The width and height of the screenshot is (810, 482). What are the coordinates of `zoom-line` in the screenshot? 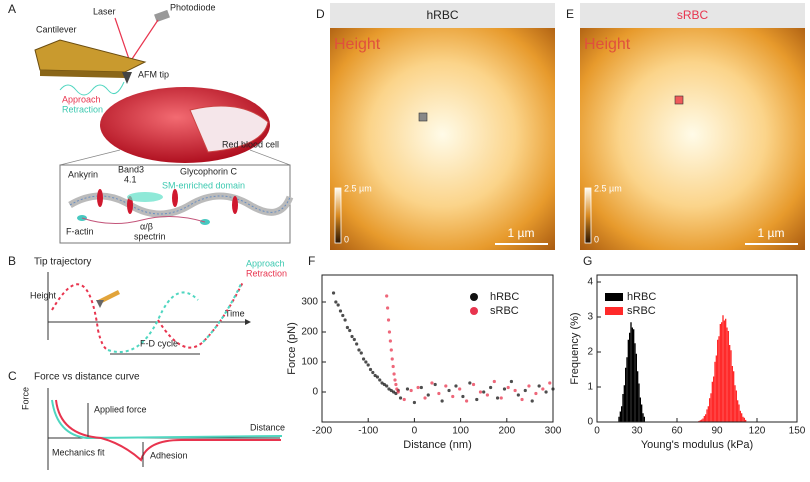 It's located at (270, 157).